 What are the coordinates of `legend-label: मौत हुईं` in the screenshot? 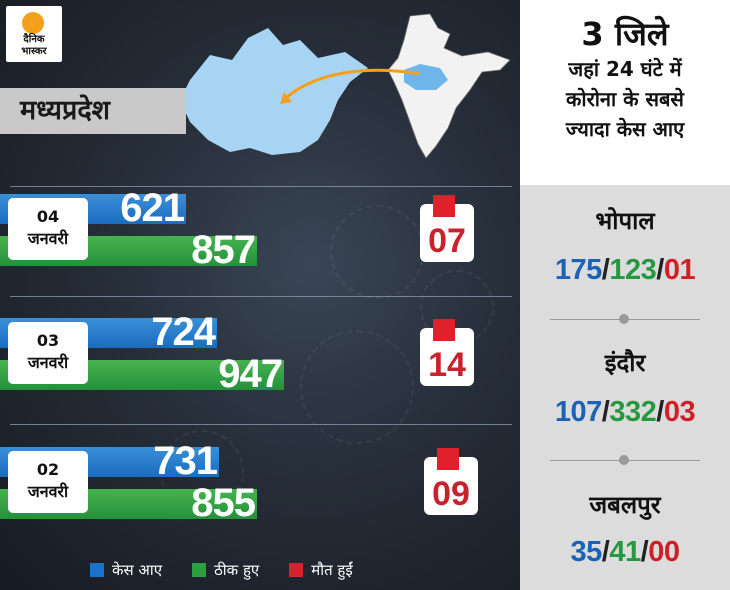 It's located at (332, 570).